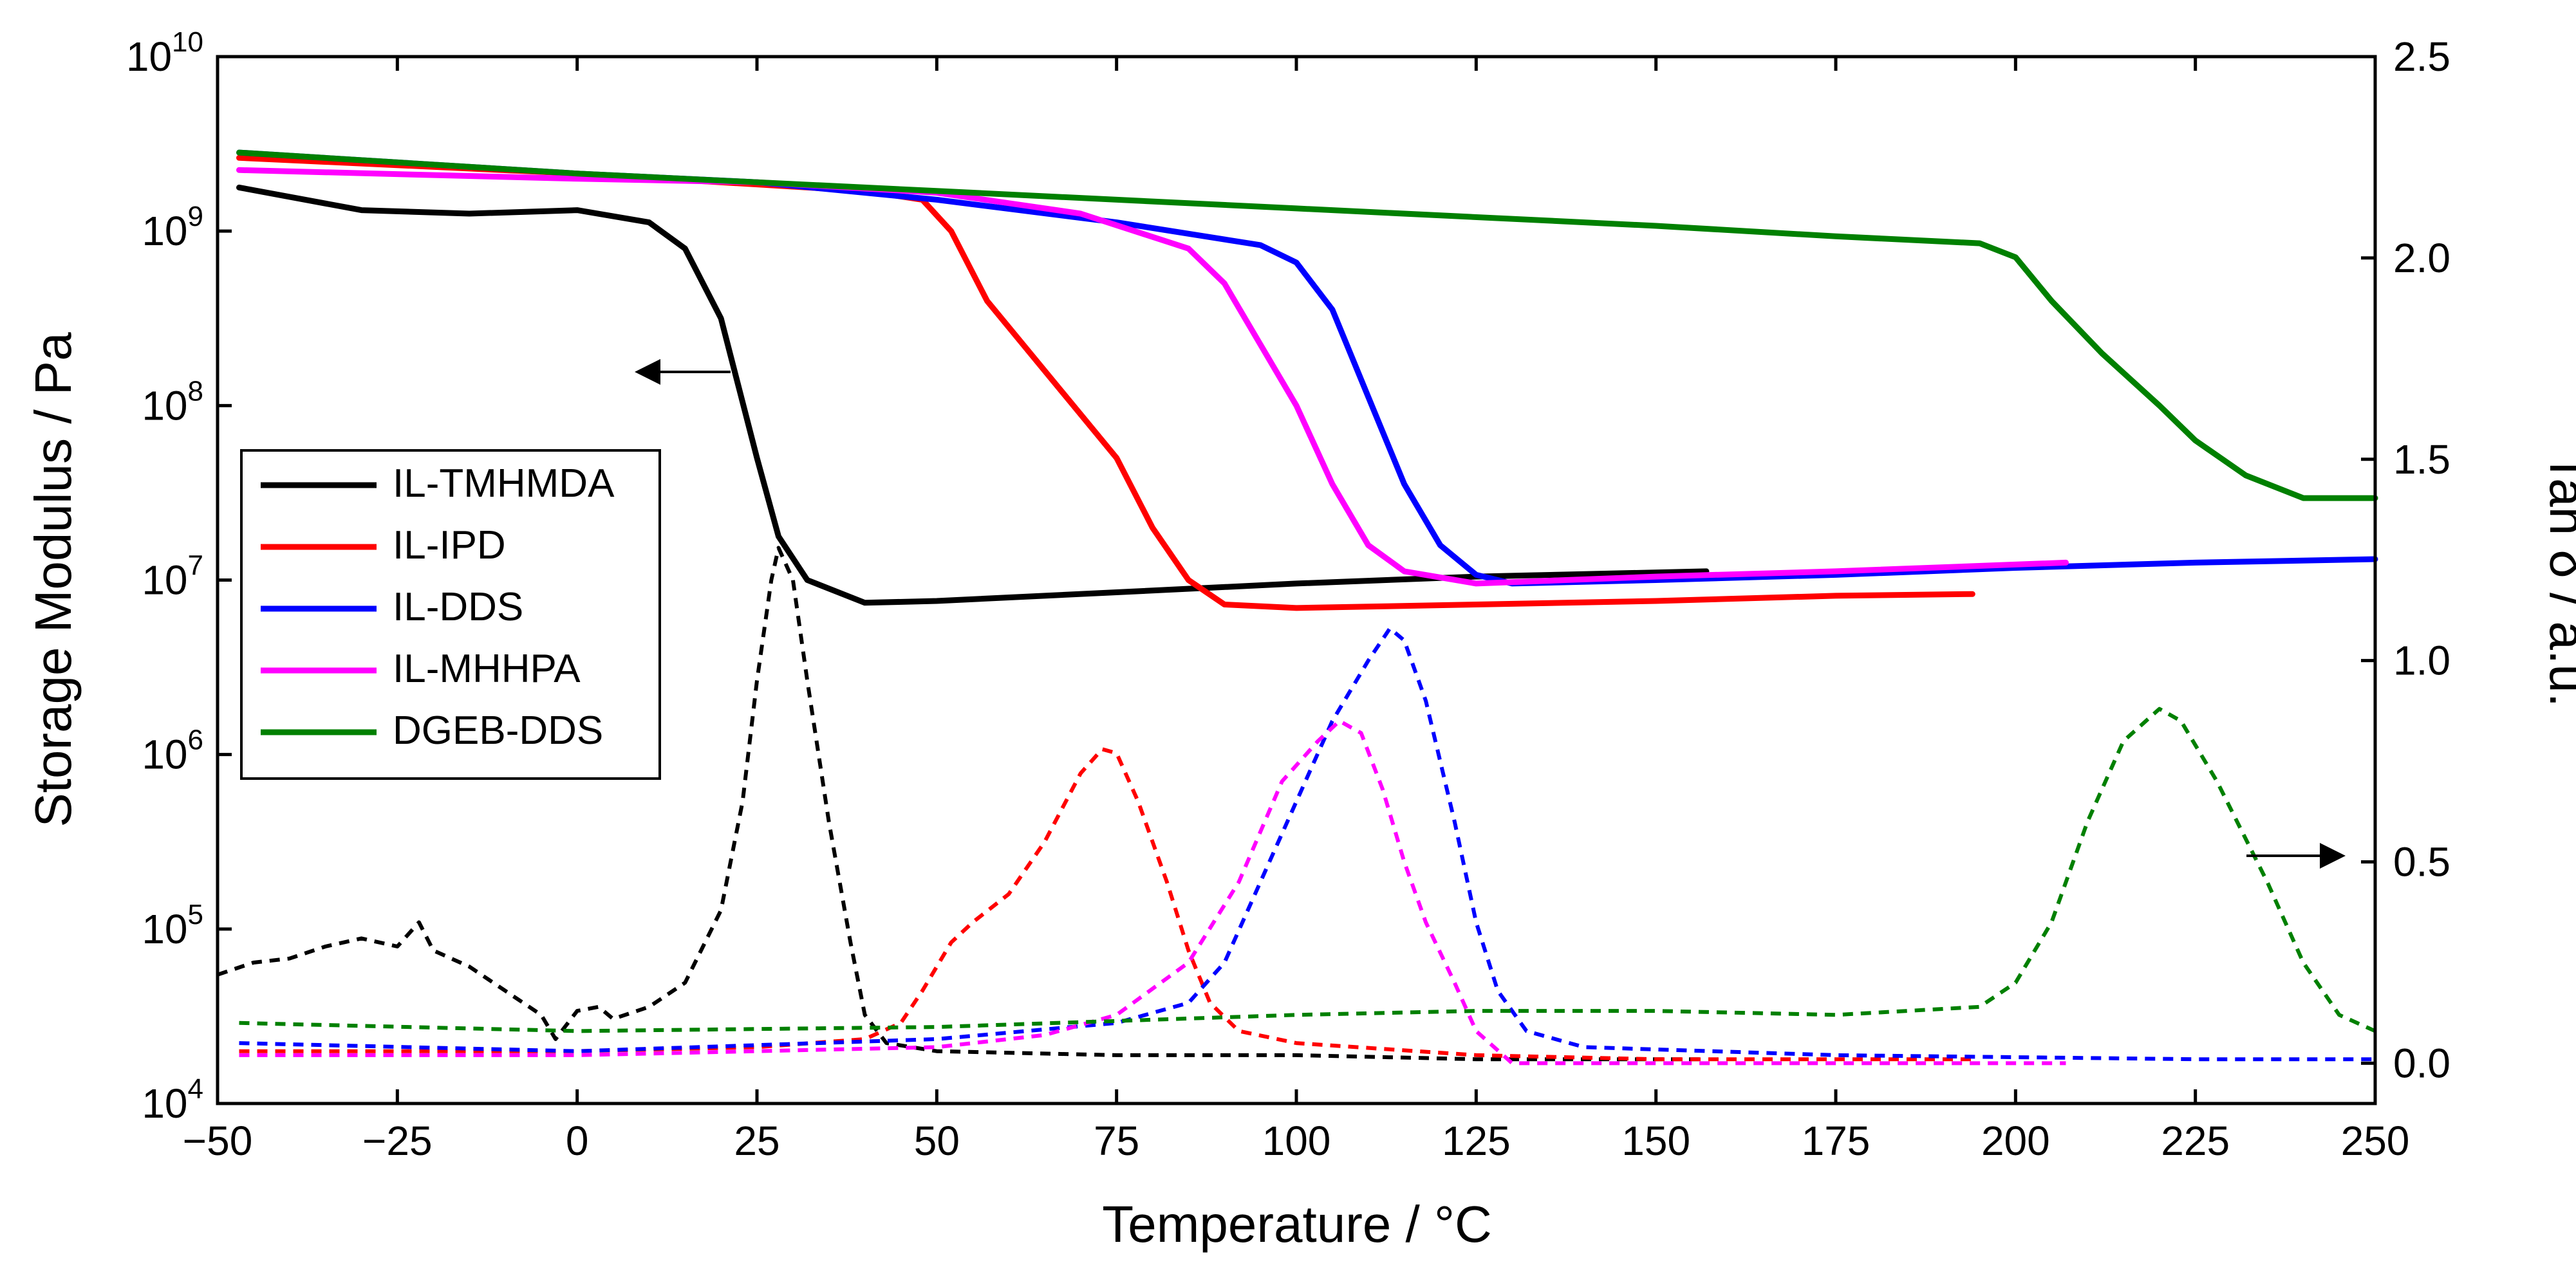  What do you see at coordinates (1476, 1141) in the screenshot?
I see `x-tick-label: 125` at bounding box center [1476, 1141].